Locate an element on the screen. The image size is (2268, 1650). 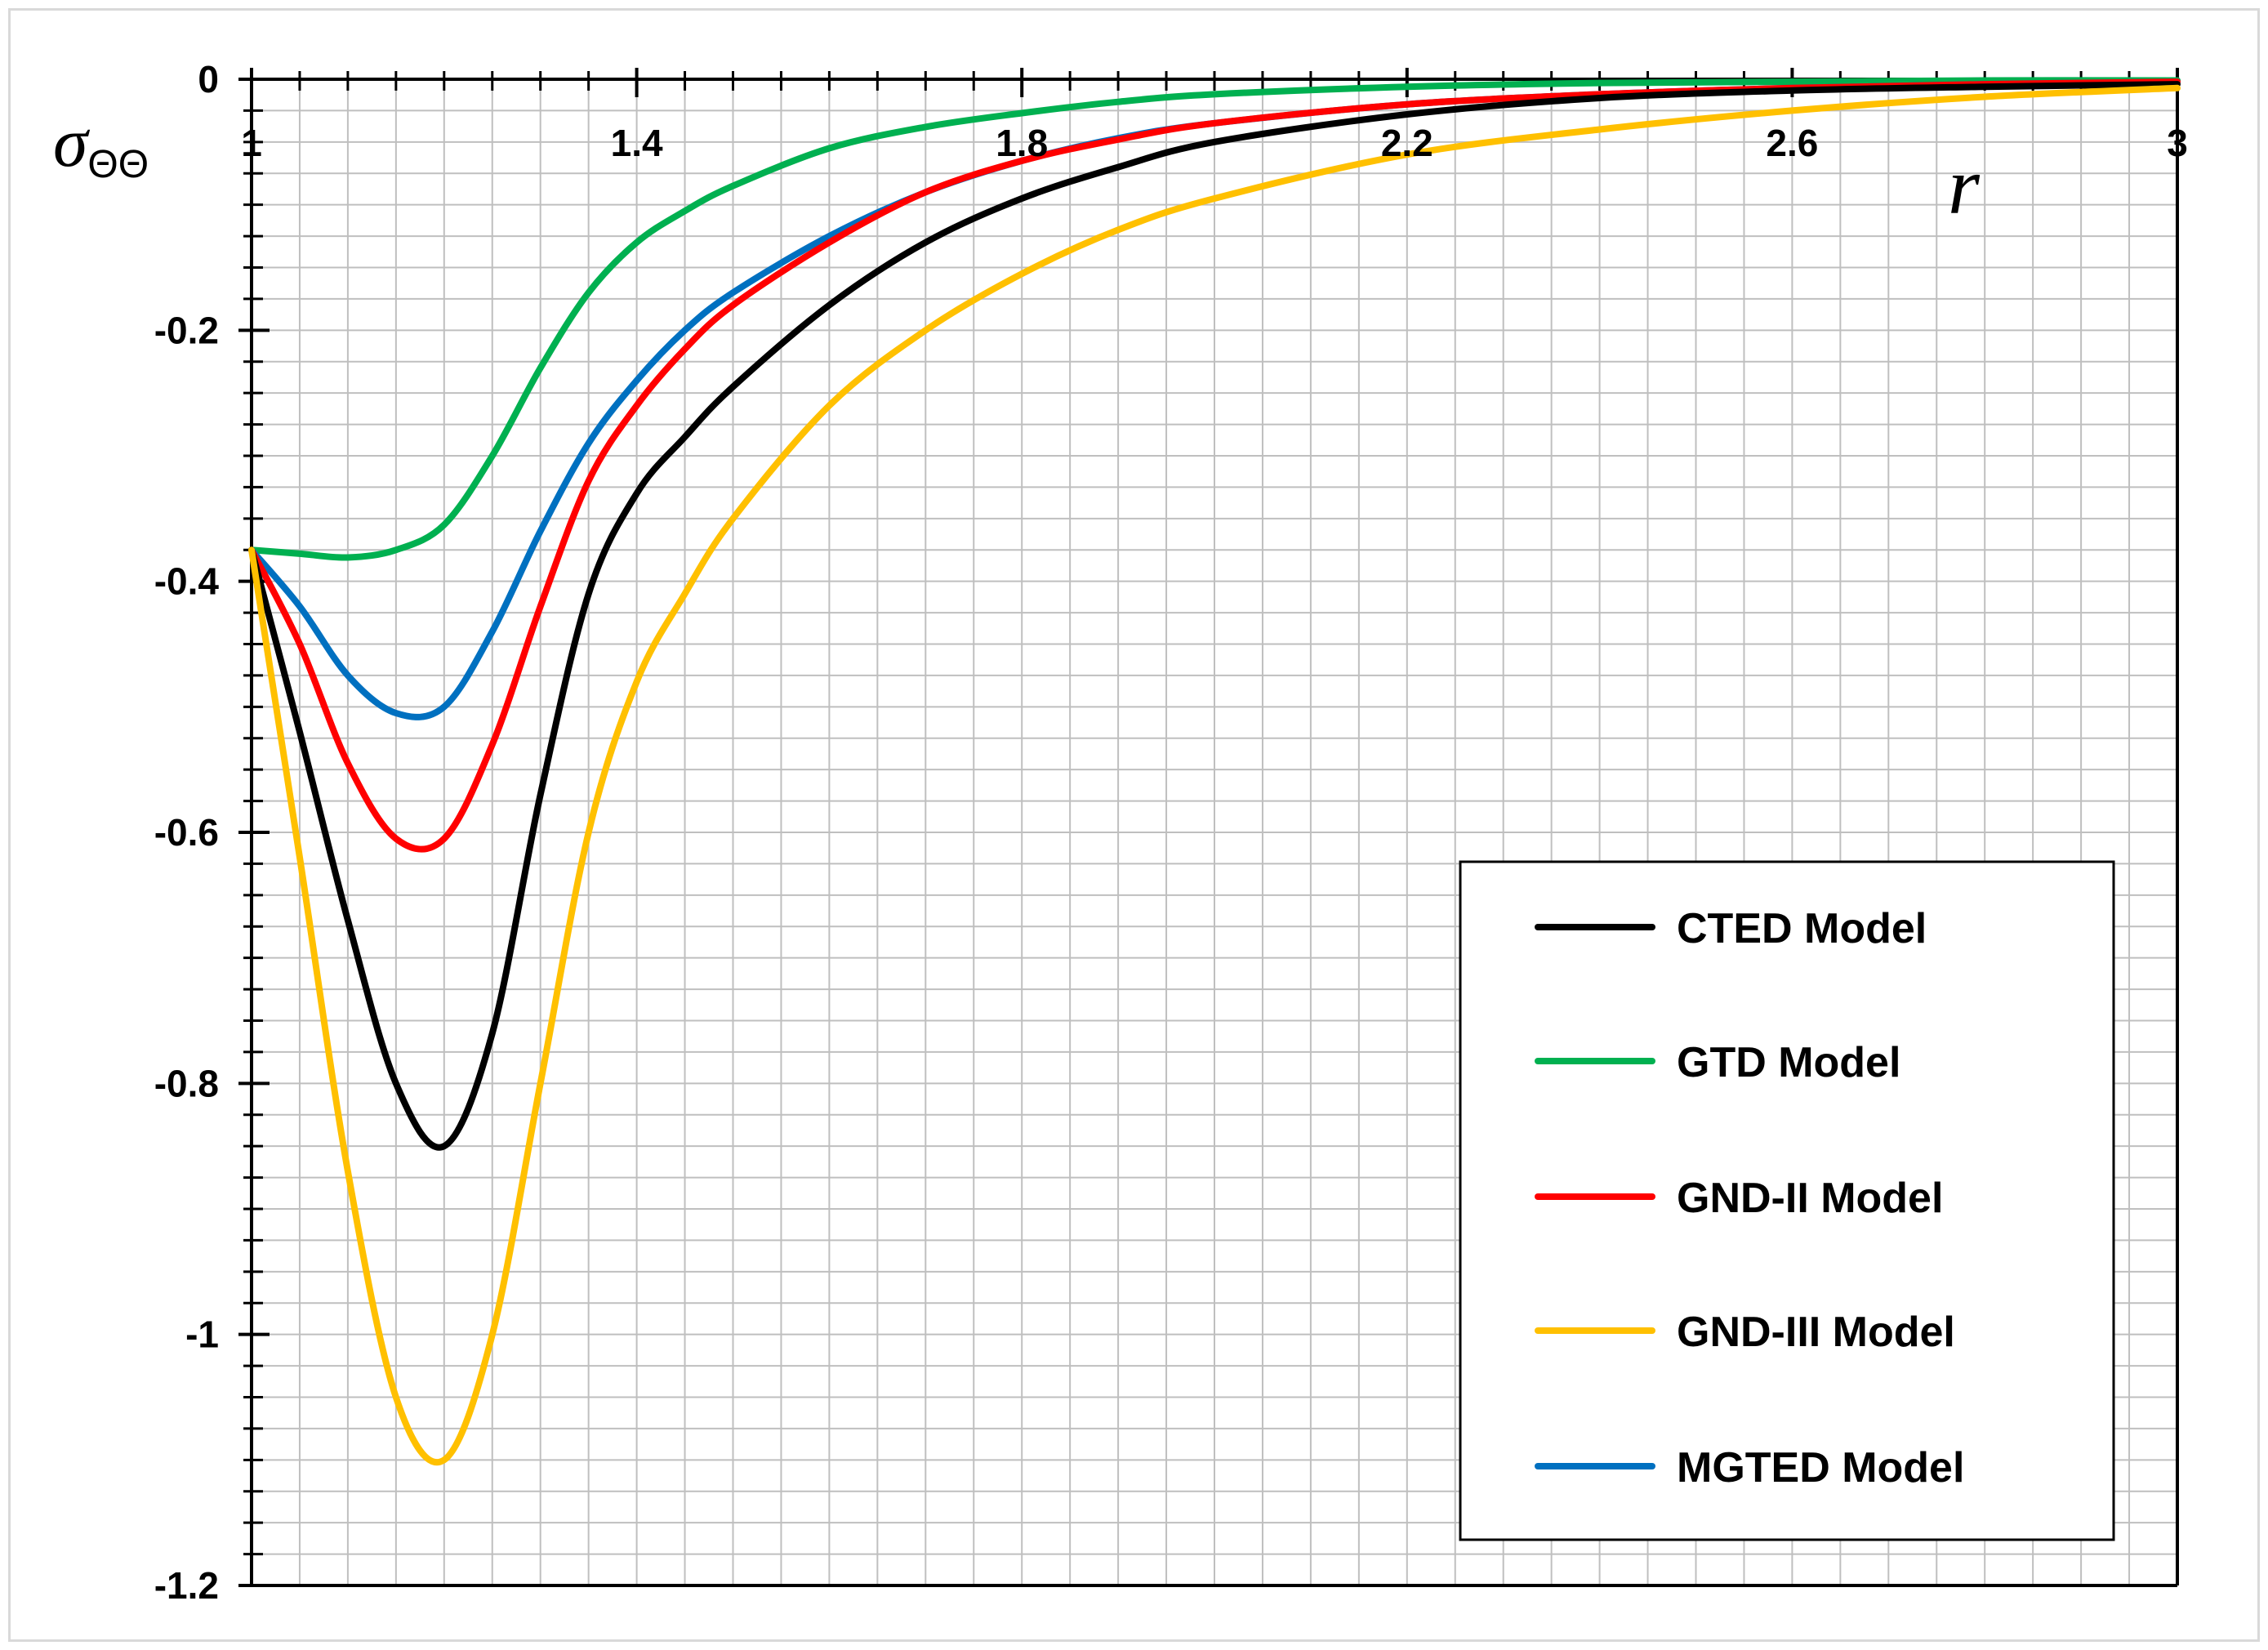
x-axis-title: r is located at coordinates (1964, 185).